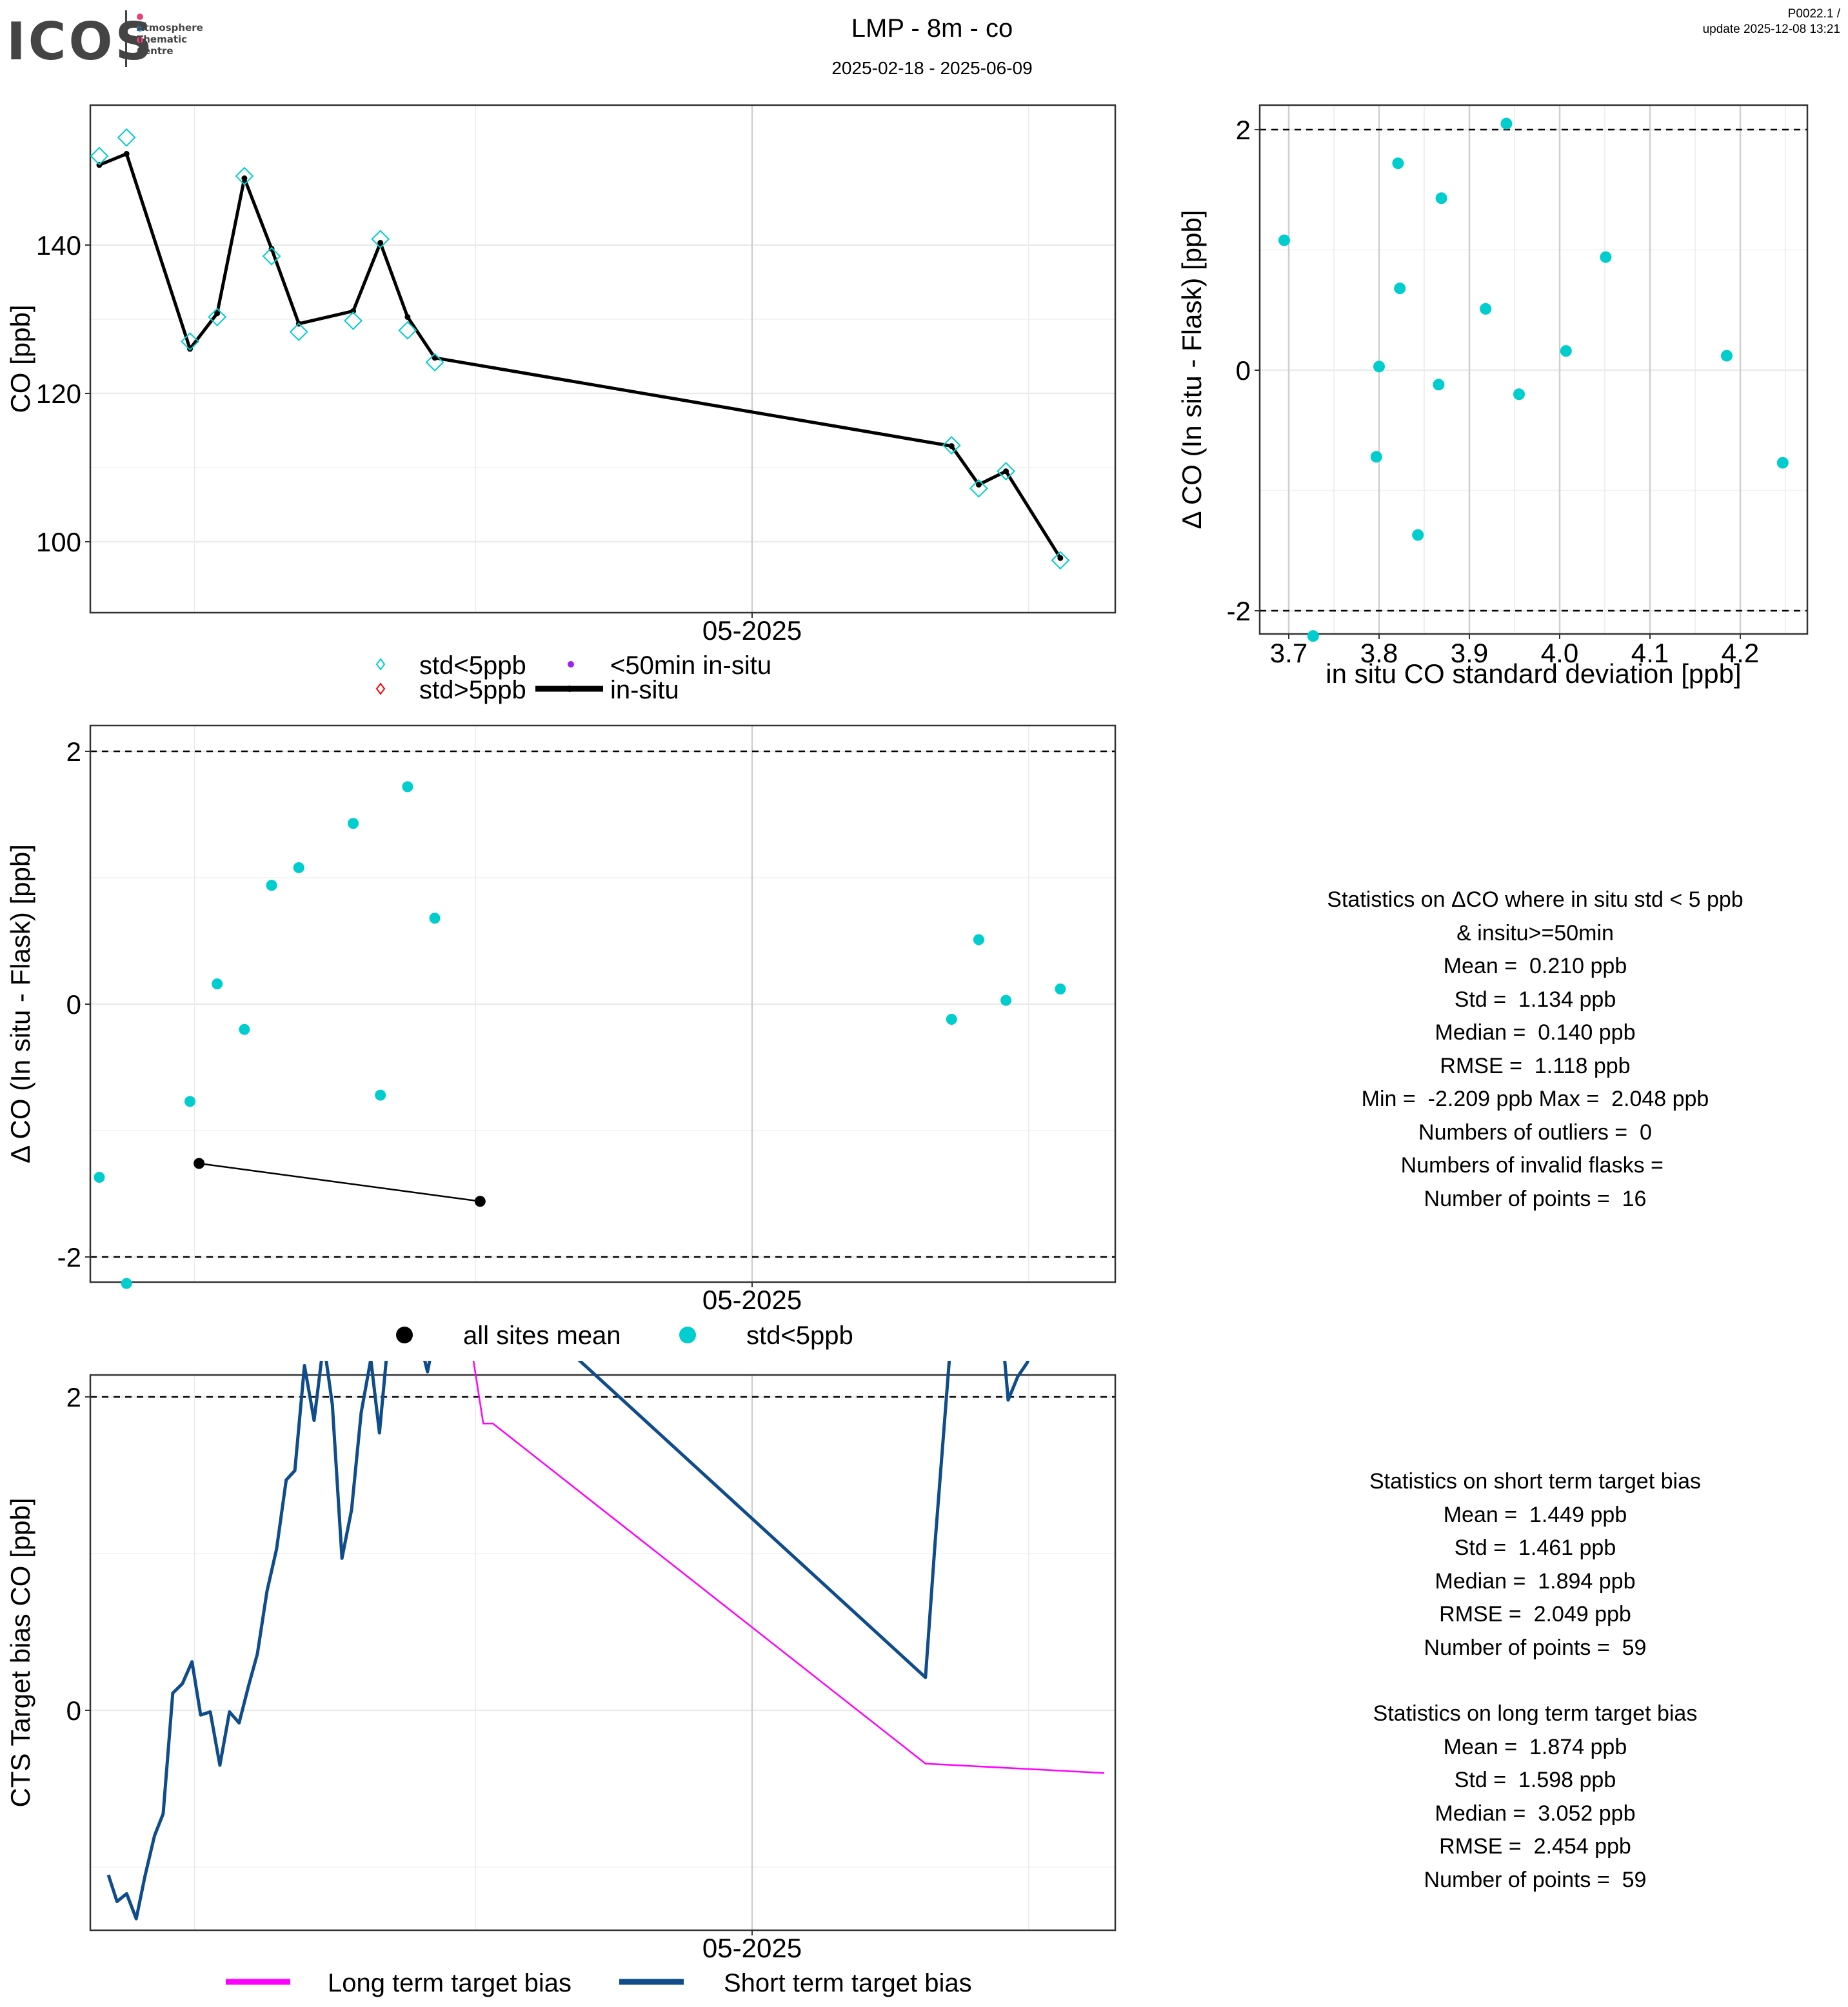  Describe the element at coordinates (1535, 999) in the screenshot. I see `stats-line: Std = 1.134 ppb` at that location.